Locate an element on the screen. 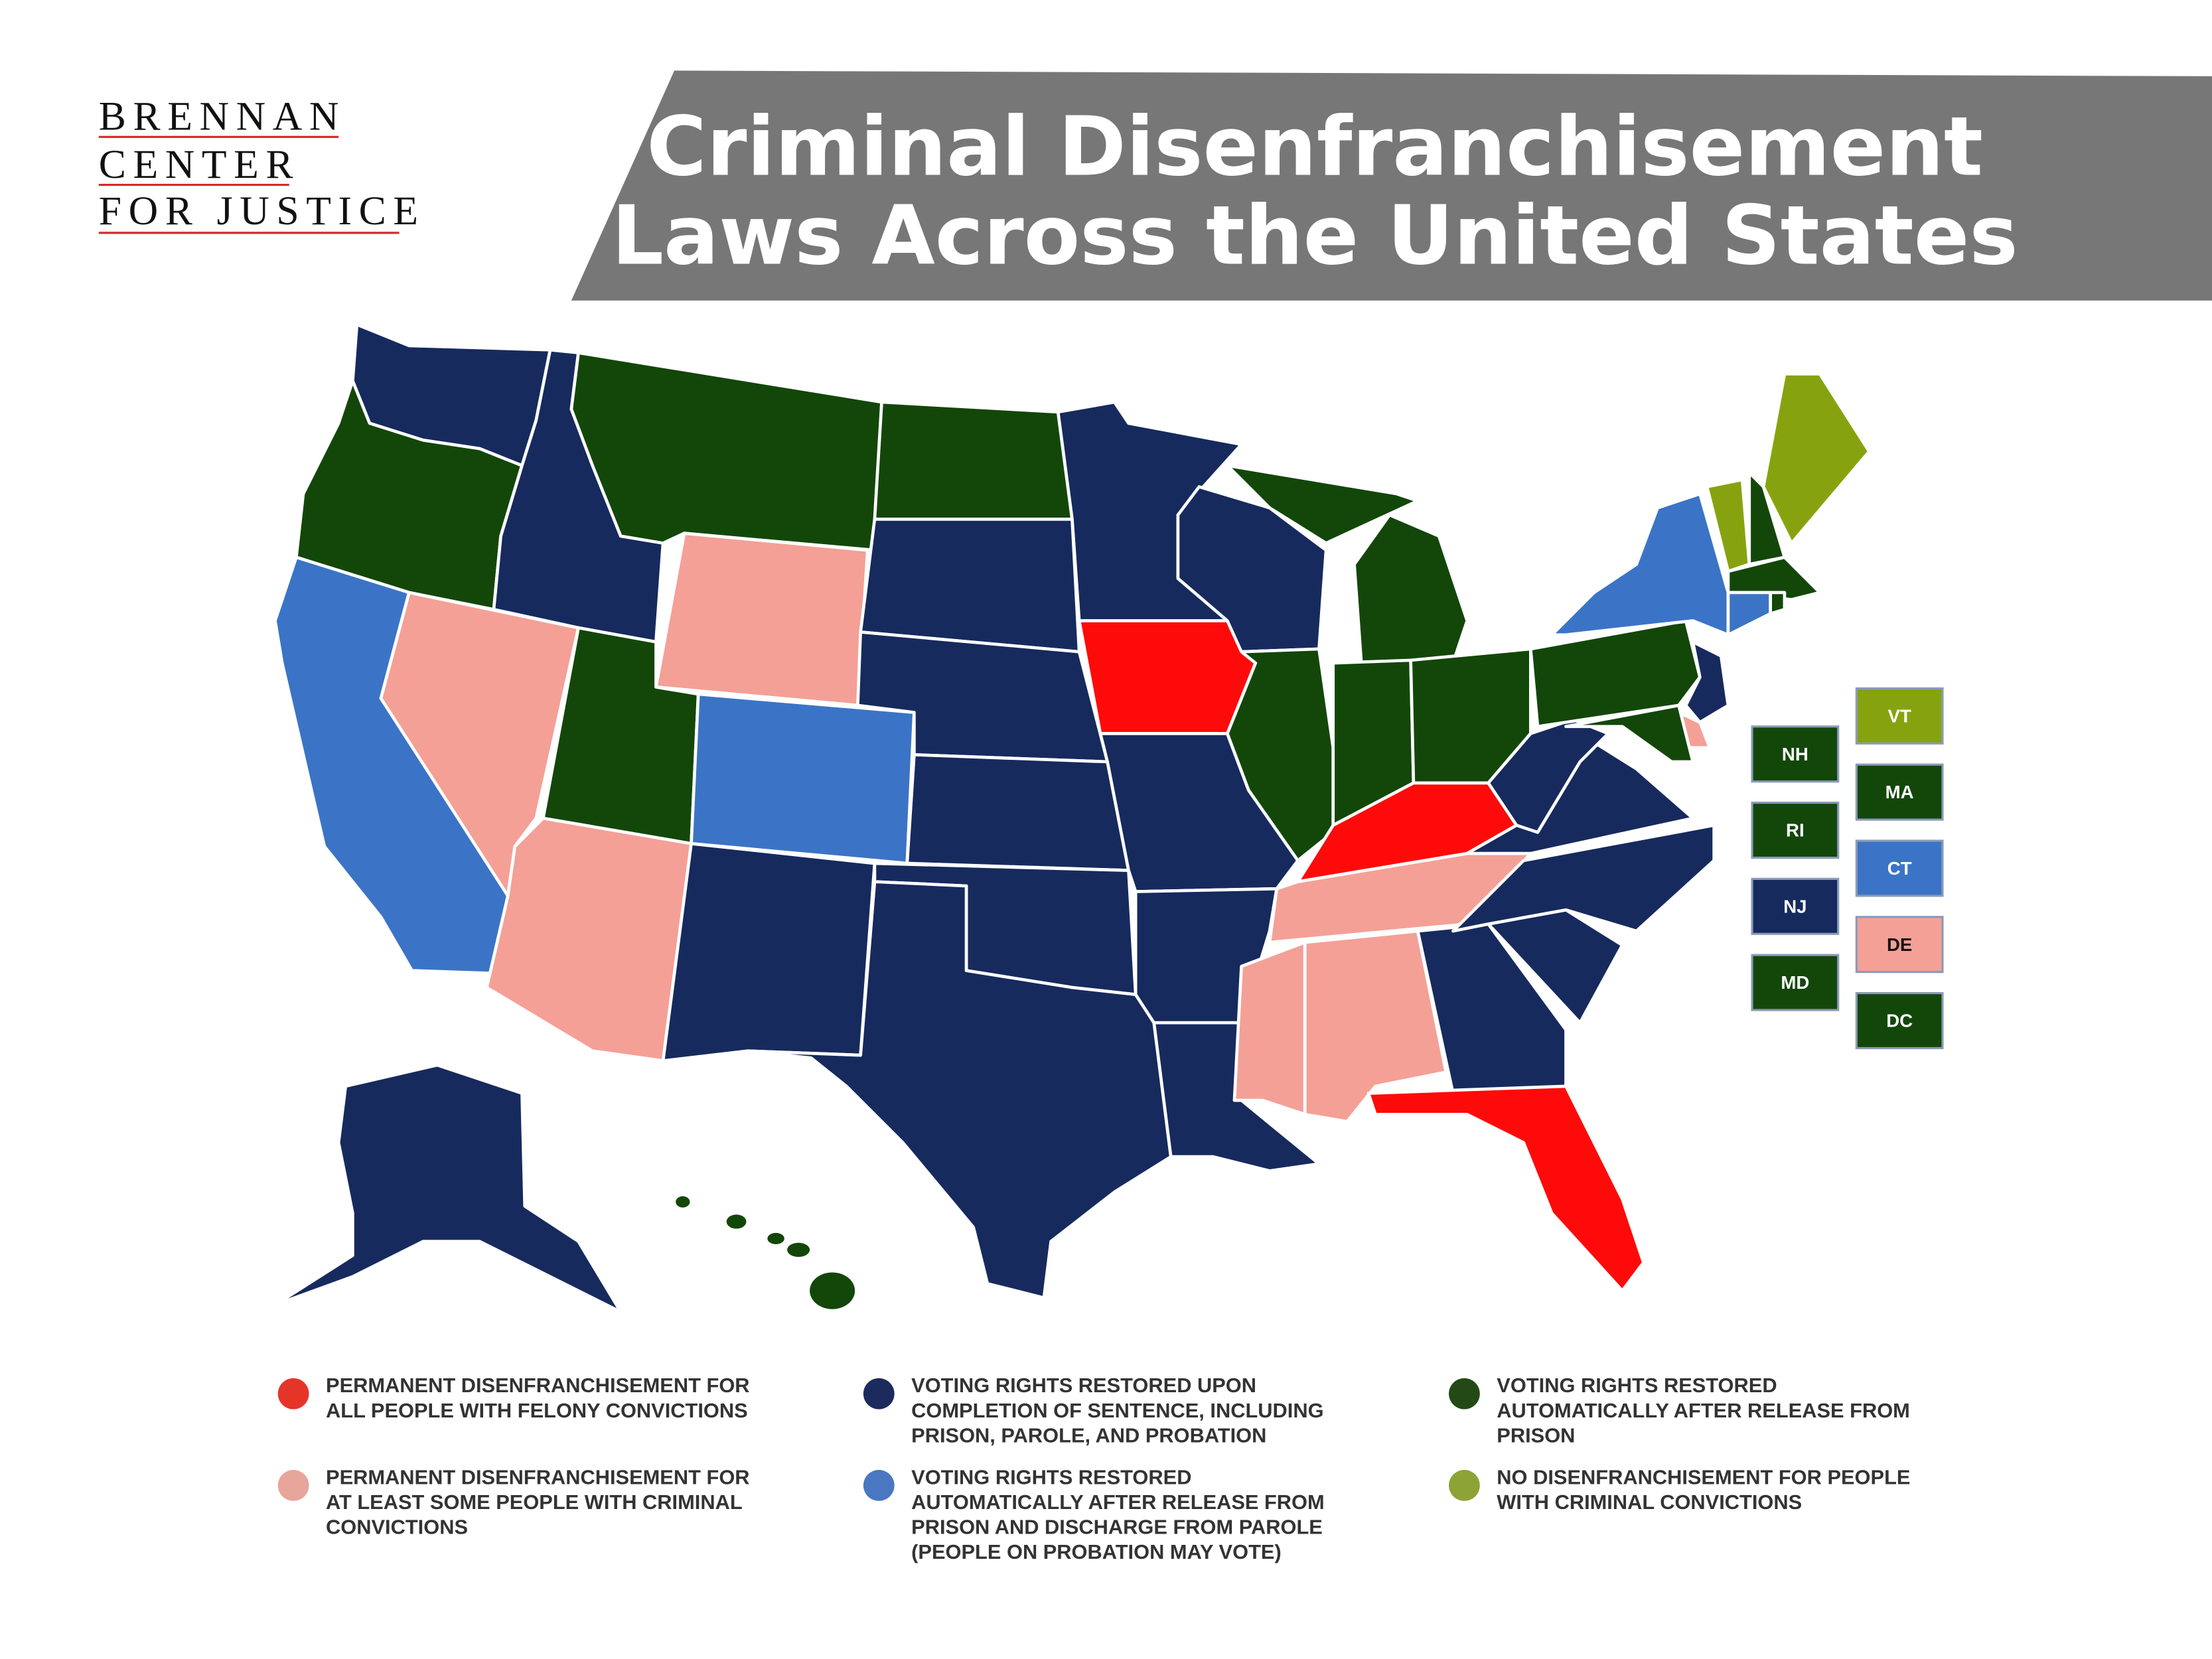  state-shape-ks is located at coordinates (1018, 812).